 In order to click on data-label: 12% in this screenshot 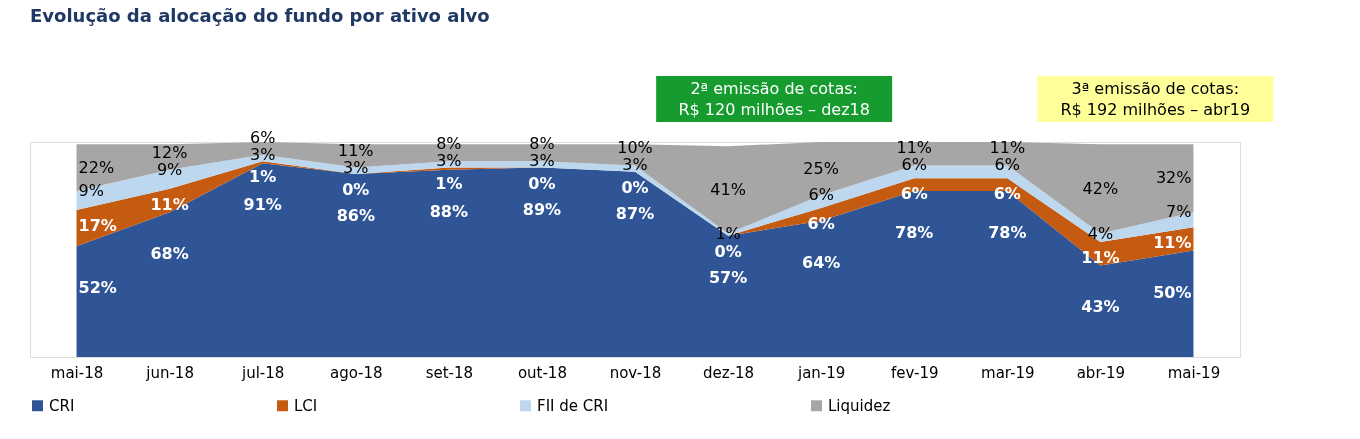, I will do `click(169, 152)`.